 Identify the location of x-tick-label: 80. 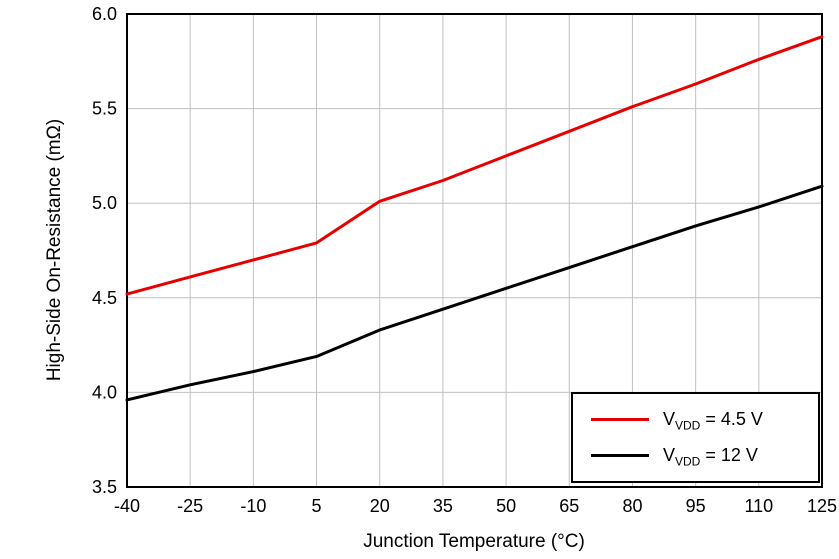
(632, 506).